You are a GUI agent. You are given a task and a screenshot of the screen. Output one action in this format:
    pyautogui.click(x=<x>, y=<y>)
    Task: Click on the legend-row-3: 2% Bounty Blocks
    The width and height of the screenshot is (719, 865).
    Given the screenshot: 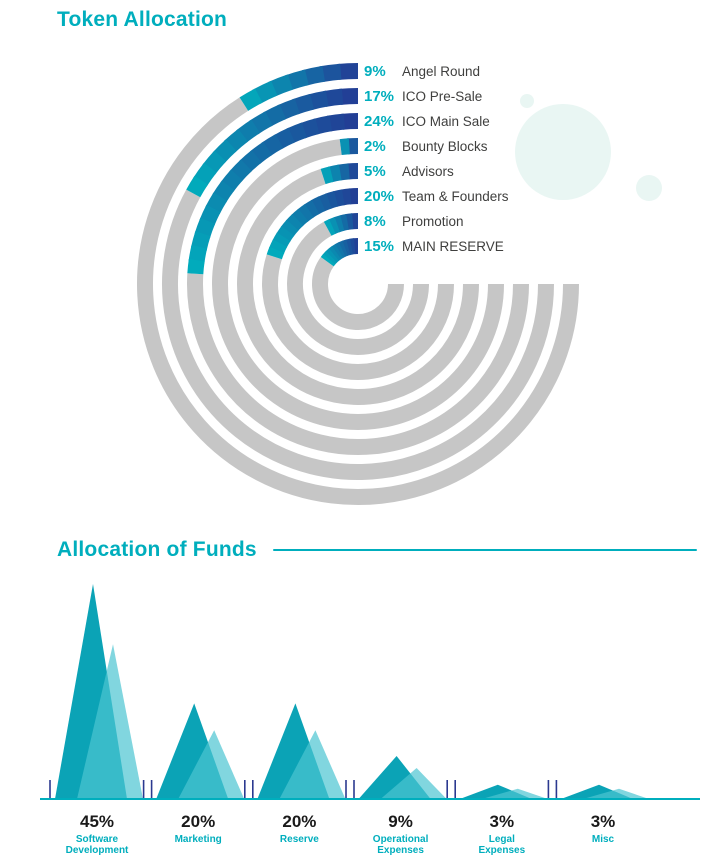 What is the action you would take?
    pyautogui.click(x=426, y=146)
    